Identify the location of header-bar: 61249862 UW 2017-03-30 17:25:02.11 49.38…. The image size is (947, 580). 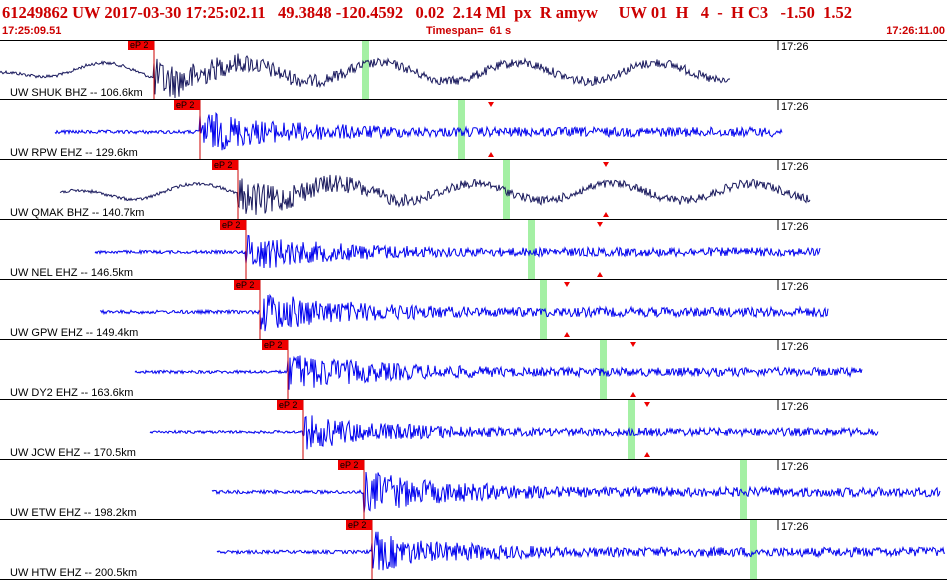
(473, 20).